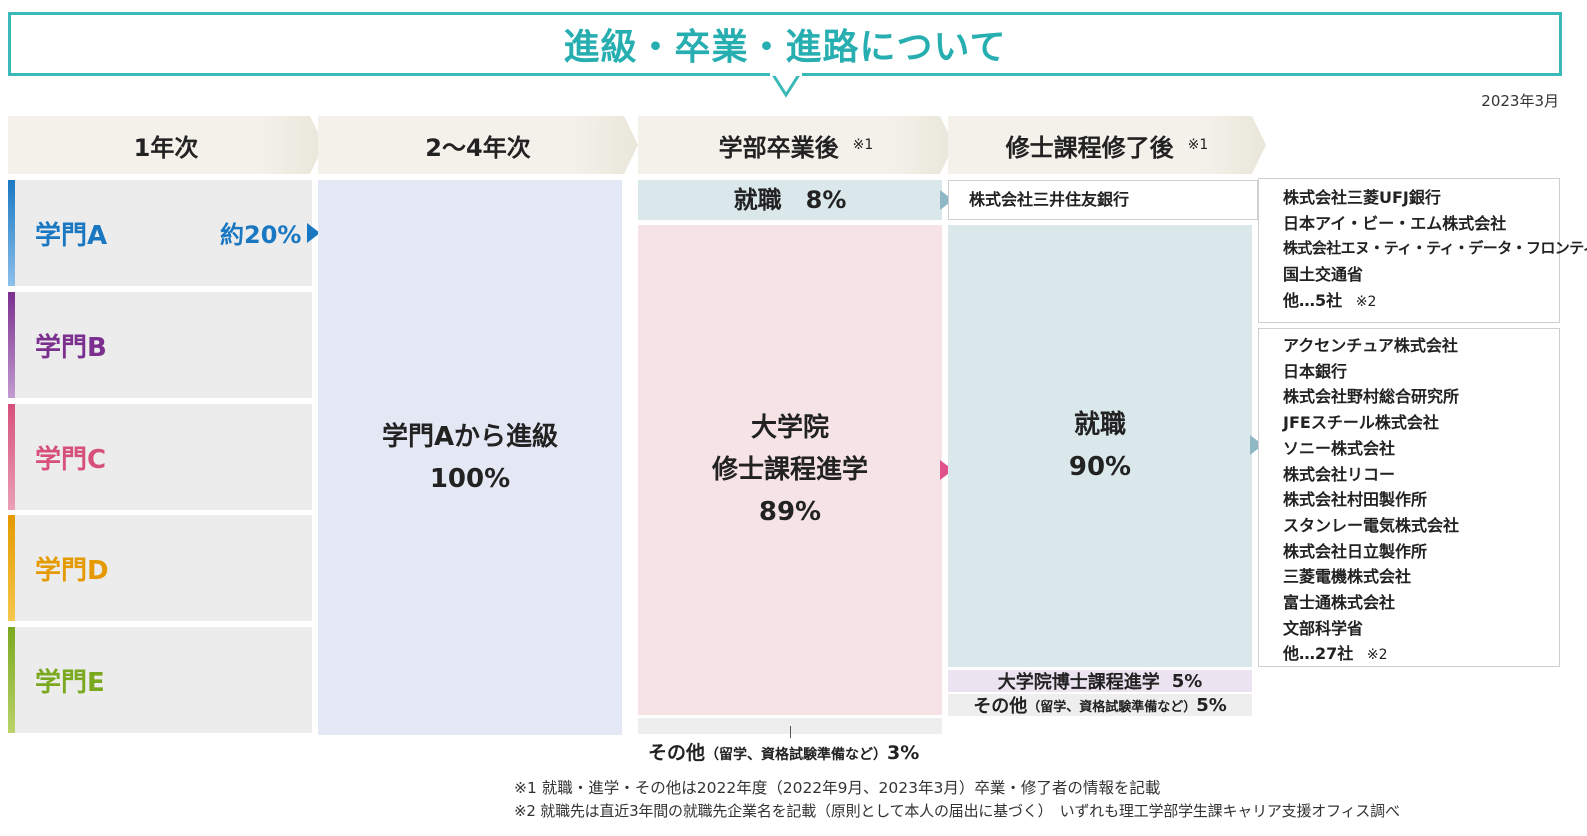 The width and height of the screenshot is (1587, 836). Describe the element at coordinates (1339, 603) in the screenshot. I see `company-item: 富士通株式会社` at that location.